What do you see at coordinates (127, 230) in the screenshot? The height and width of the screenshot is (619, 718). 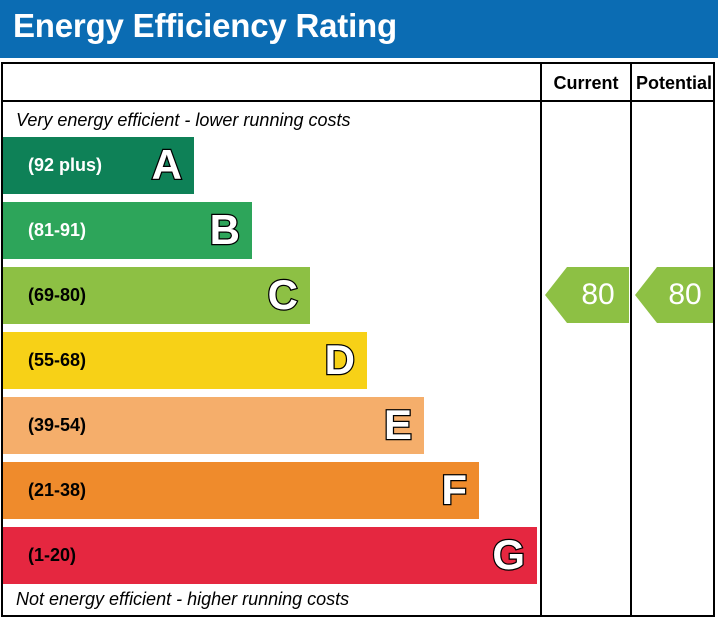 I see `rating-band-b: (81-91) B` at bounding box center [127, 230].